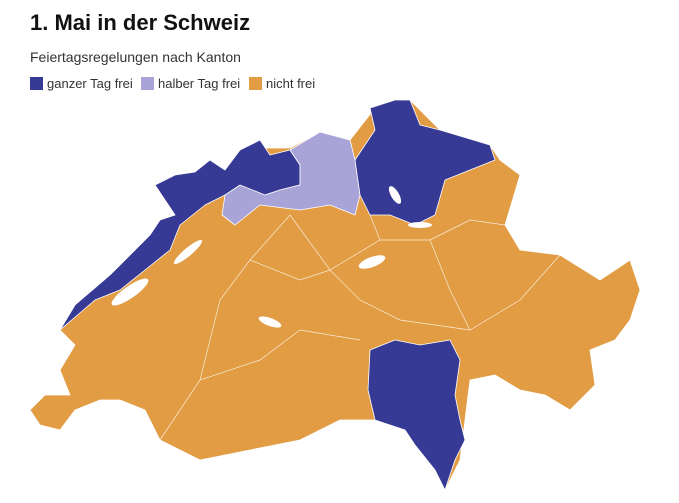 This screenshot has height=503, width=679. I want to click on region-full-day, so click(416, 415).